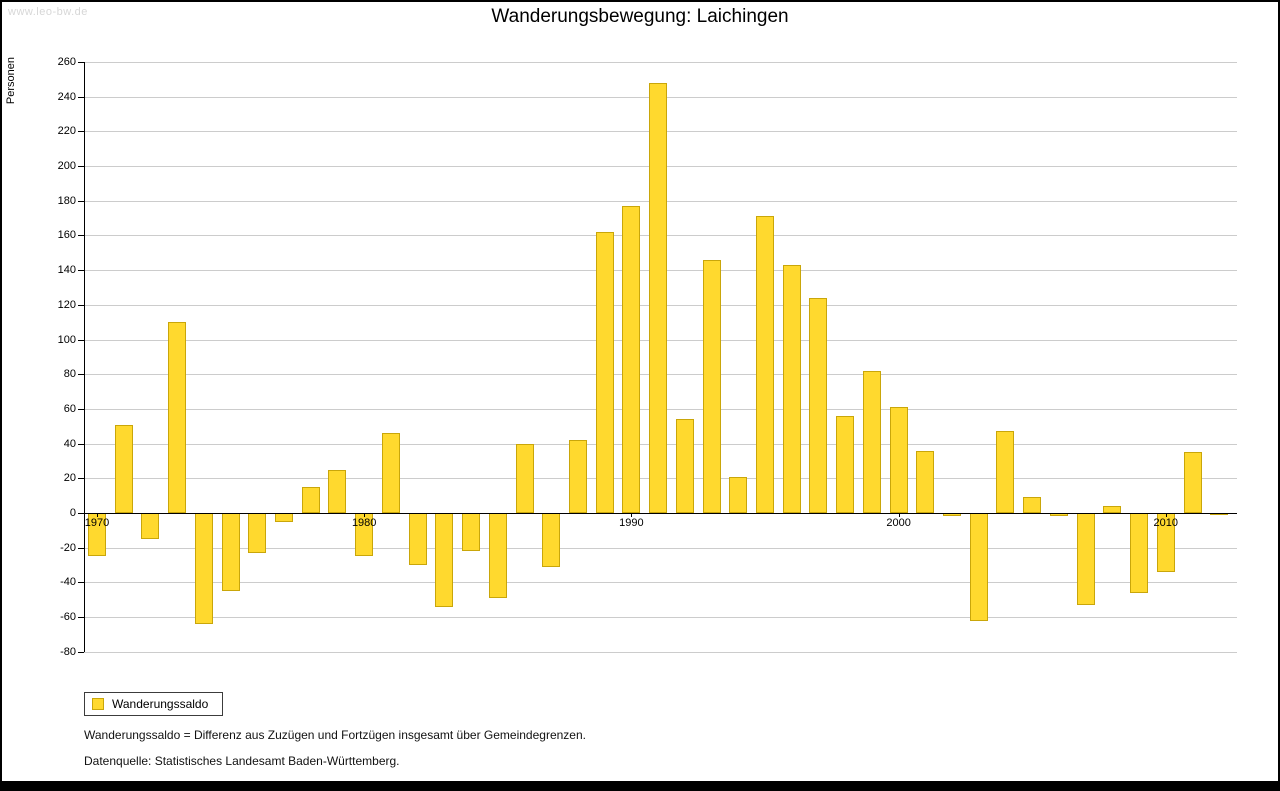 This screenshot has height=791, width=1280. What do you see at coordinates (1192, 483) in the screenshot?
I see `bar-2011` at bounding box center [1192, 483].